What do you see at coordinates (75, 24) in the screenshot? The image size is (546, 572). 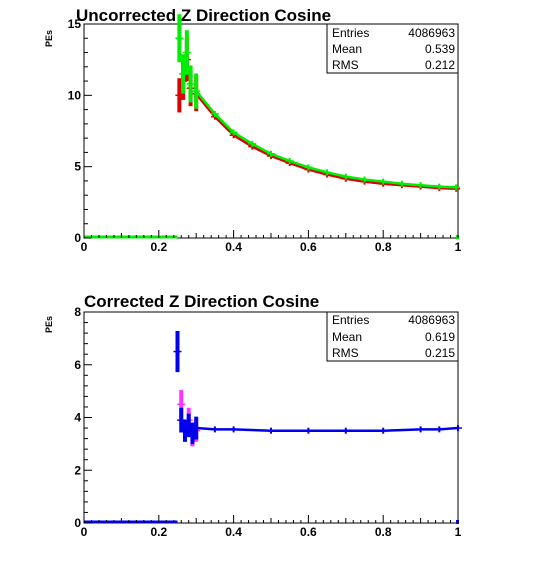 I see `y-tick-label: 15` at bounding box center [75, 24].